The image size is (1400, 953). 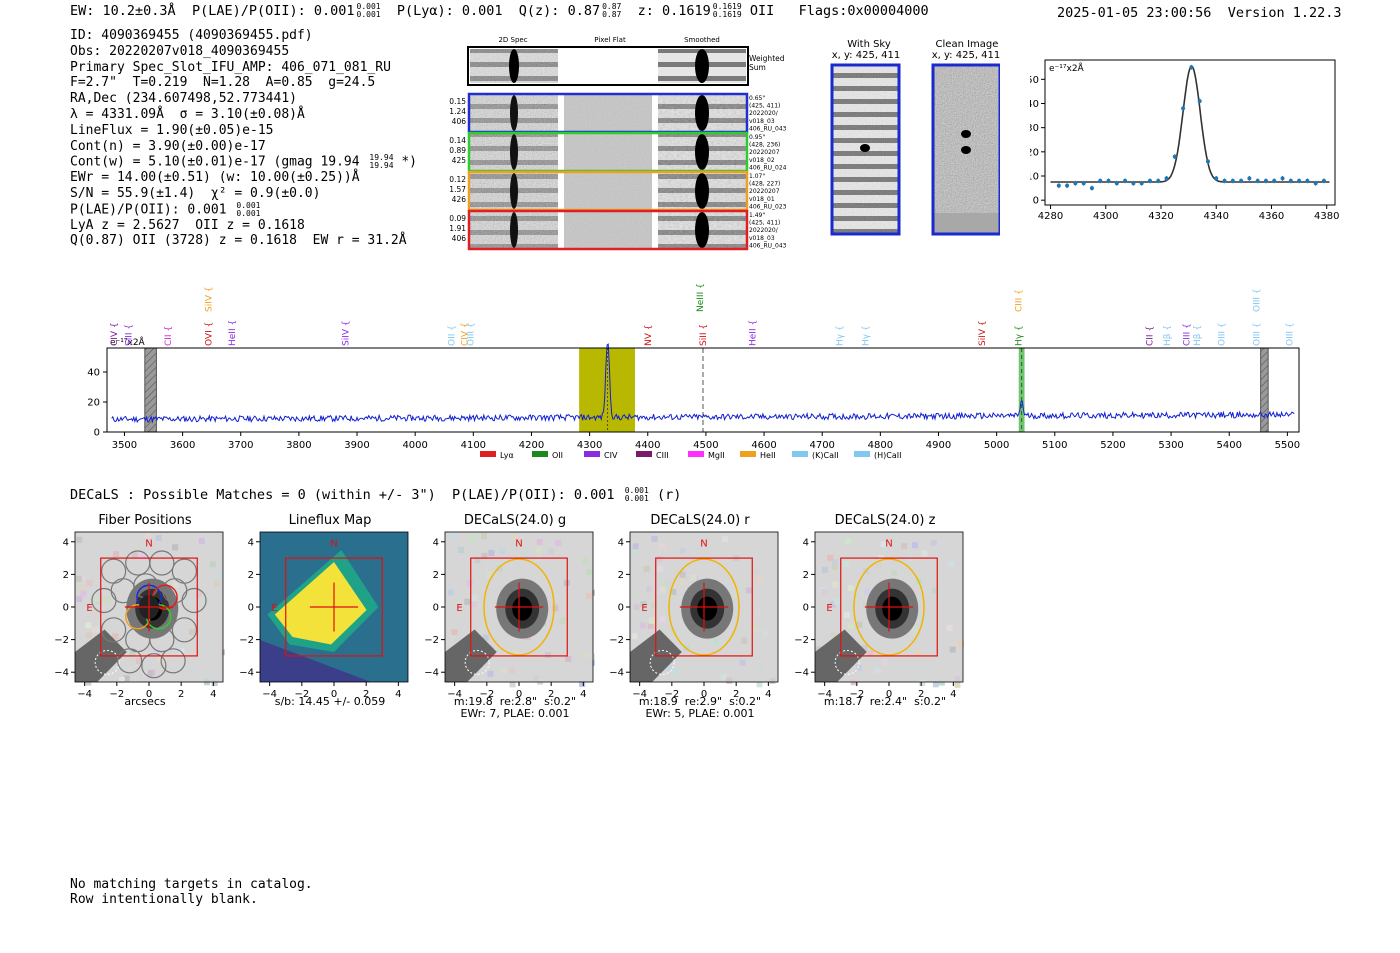 What do you see at coordinates (612, 14) in the screenshot?
I see `qz-lo: 0.87` at bounding box center [612, 14].